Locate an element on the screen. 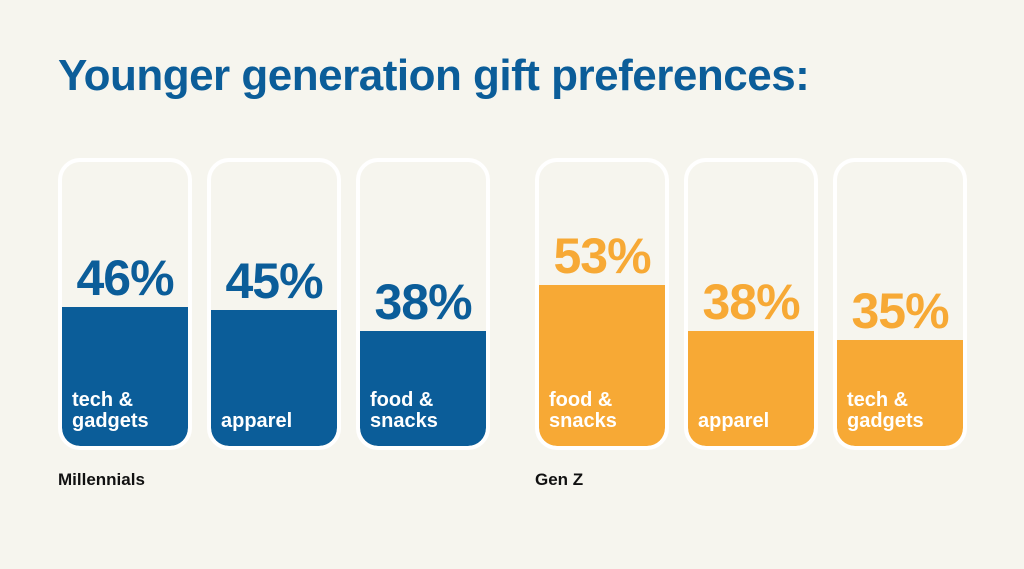 The height and width of the screenshot is (569, 1024). millennials-group-label: Millennials is located at coordinates (101, 479).